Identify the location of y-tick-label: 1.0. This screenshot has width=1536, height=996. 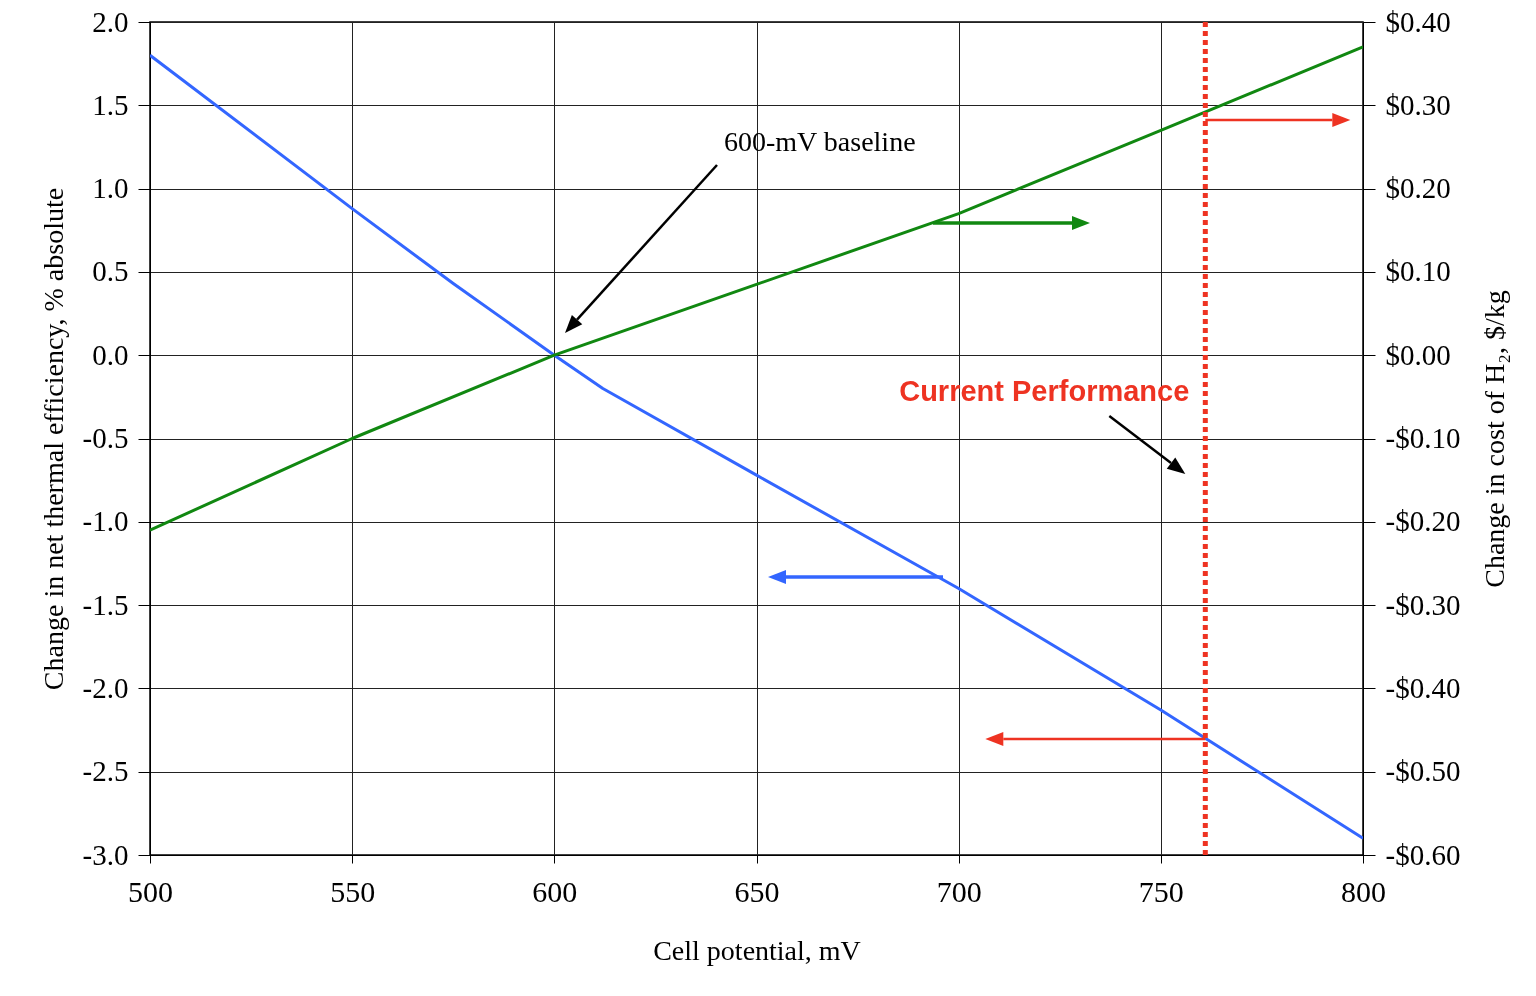
(110, 188).